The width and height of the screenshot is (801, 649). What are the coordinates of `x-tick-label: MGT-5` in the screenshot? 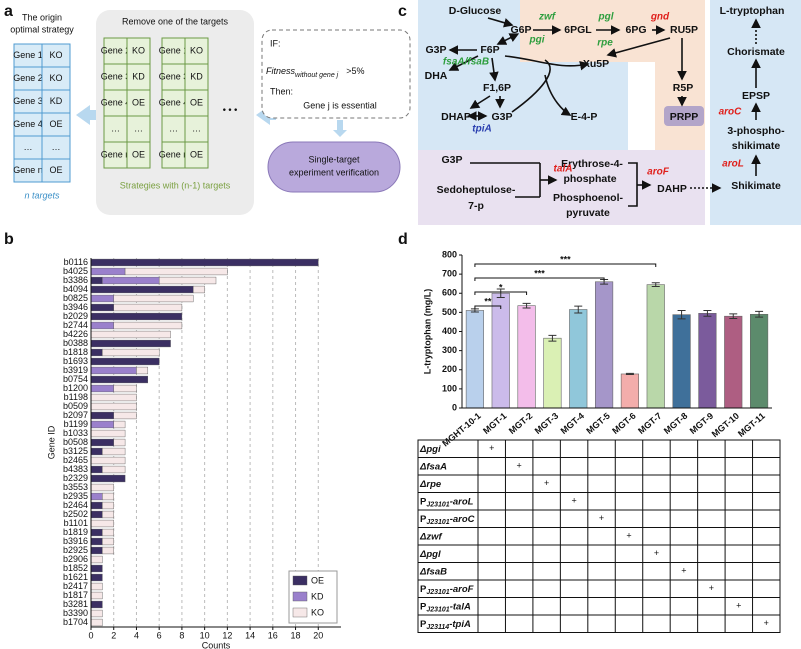 It's located at (598, 423).